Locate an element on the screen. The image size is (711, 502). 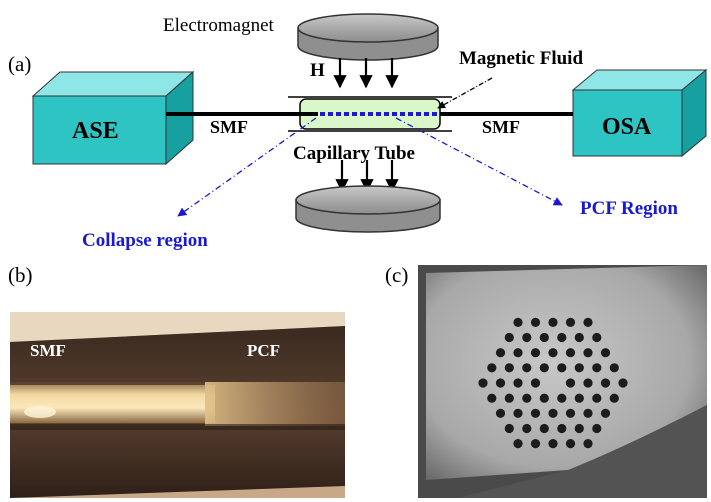
air-holes is located at coordinates (553, 383).